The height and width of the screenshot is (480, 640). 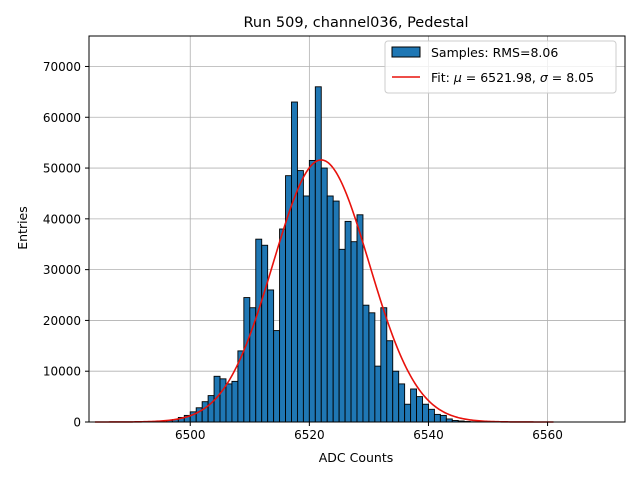 What do you see at coordinates (62, 321) in the screenshot?
I see `y-tick-label: 20000` at bounding box center [62, 321].